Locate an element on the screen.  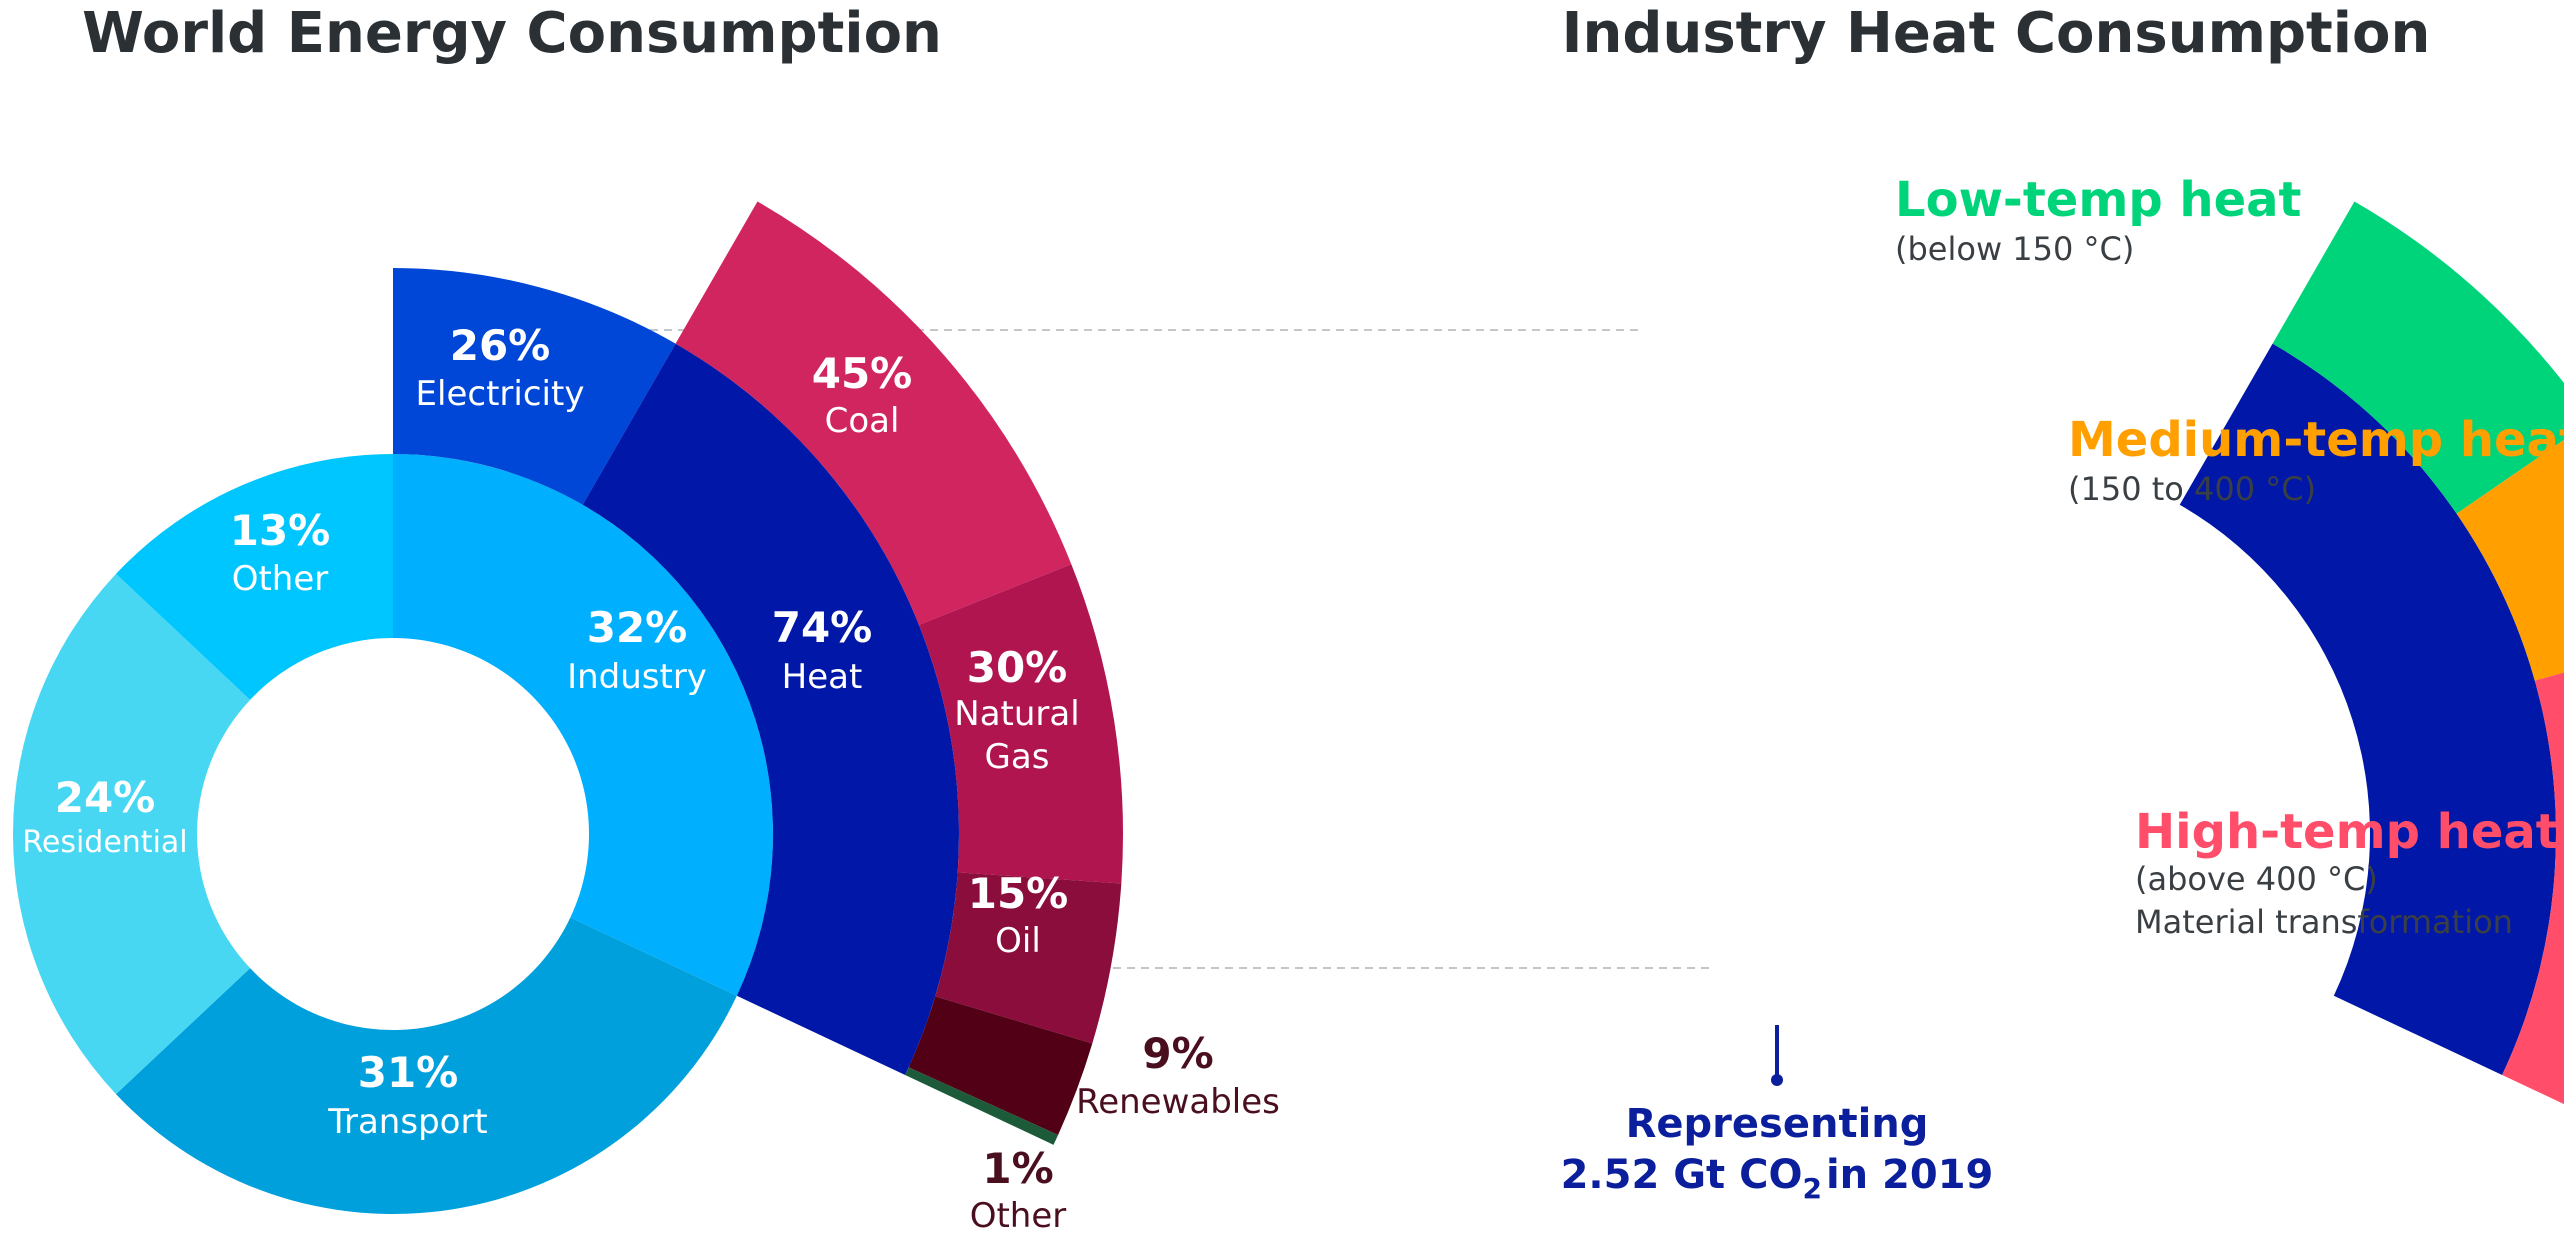
high-temp-note: Material transformation is located at coordinates (2324, 922).